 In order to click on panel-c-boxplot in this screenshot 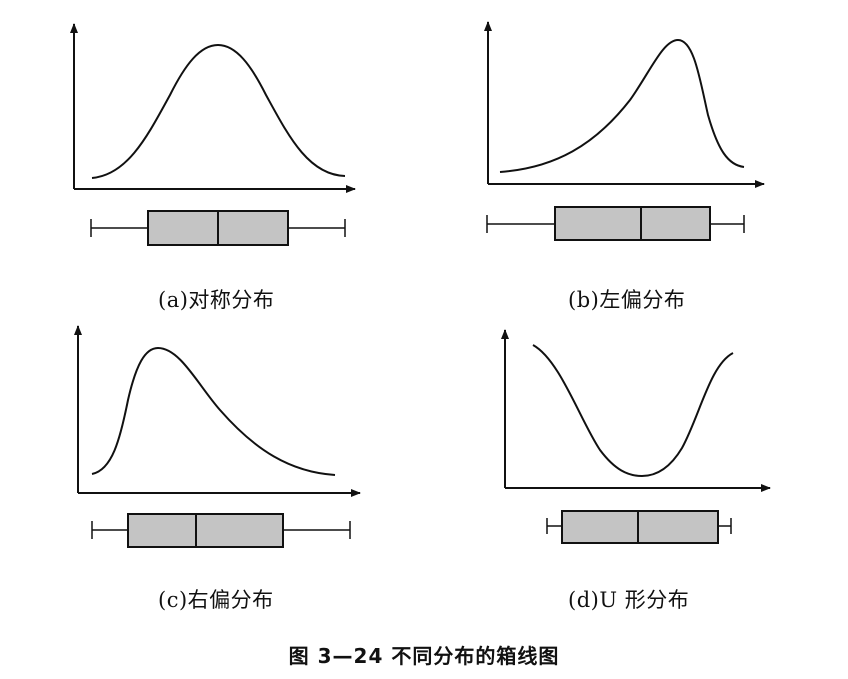, I will do `click(221, 530)`.